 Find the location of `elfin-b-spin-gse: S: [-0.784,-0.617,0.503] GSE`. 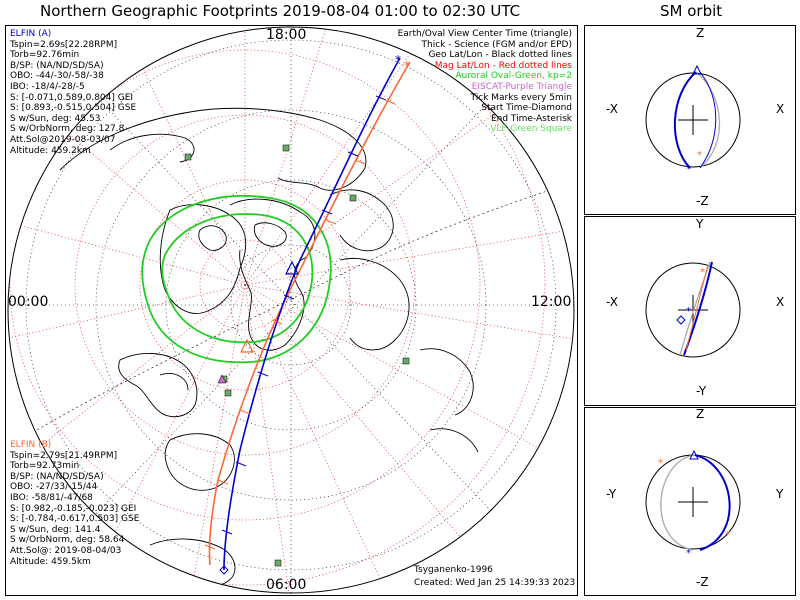

elfin-b-spin-gse: S: [-0.784,-0.617,0.503] GSE is located at coordinates (75, 519).